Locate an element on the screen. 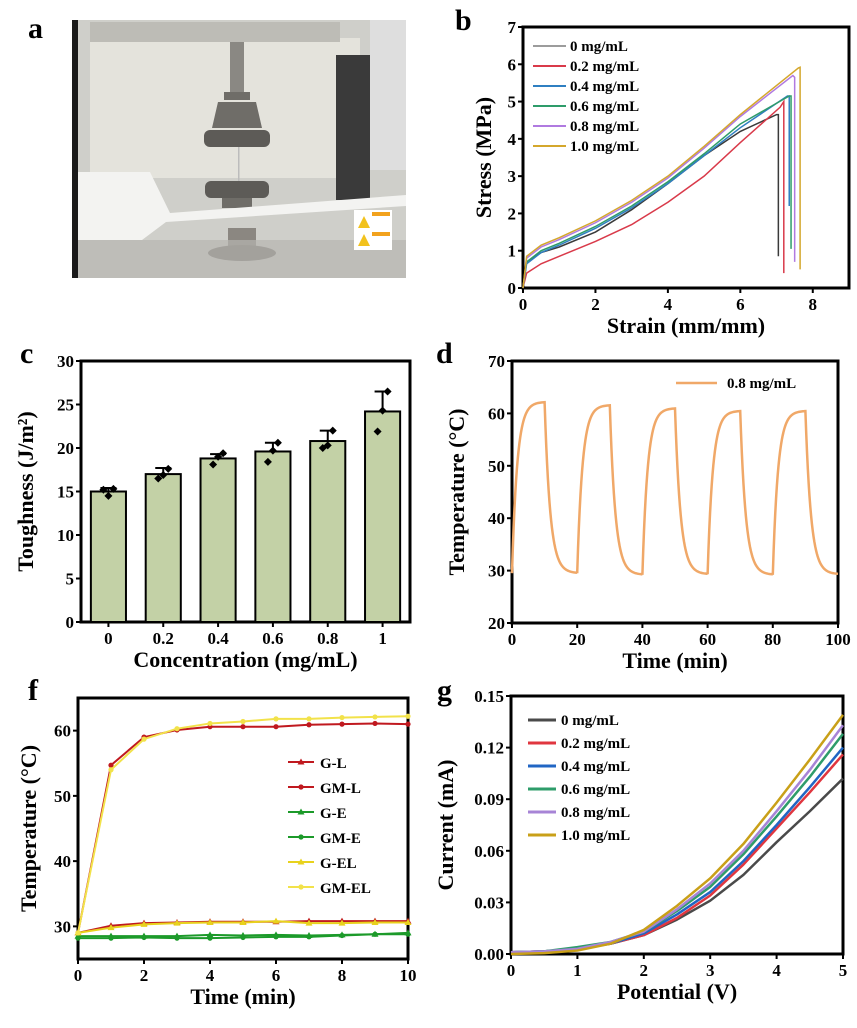 This screenshot has height=1028, width=857. y-tick-label: 0.00 is located at coordinates (489, 954).